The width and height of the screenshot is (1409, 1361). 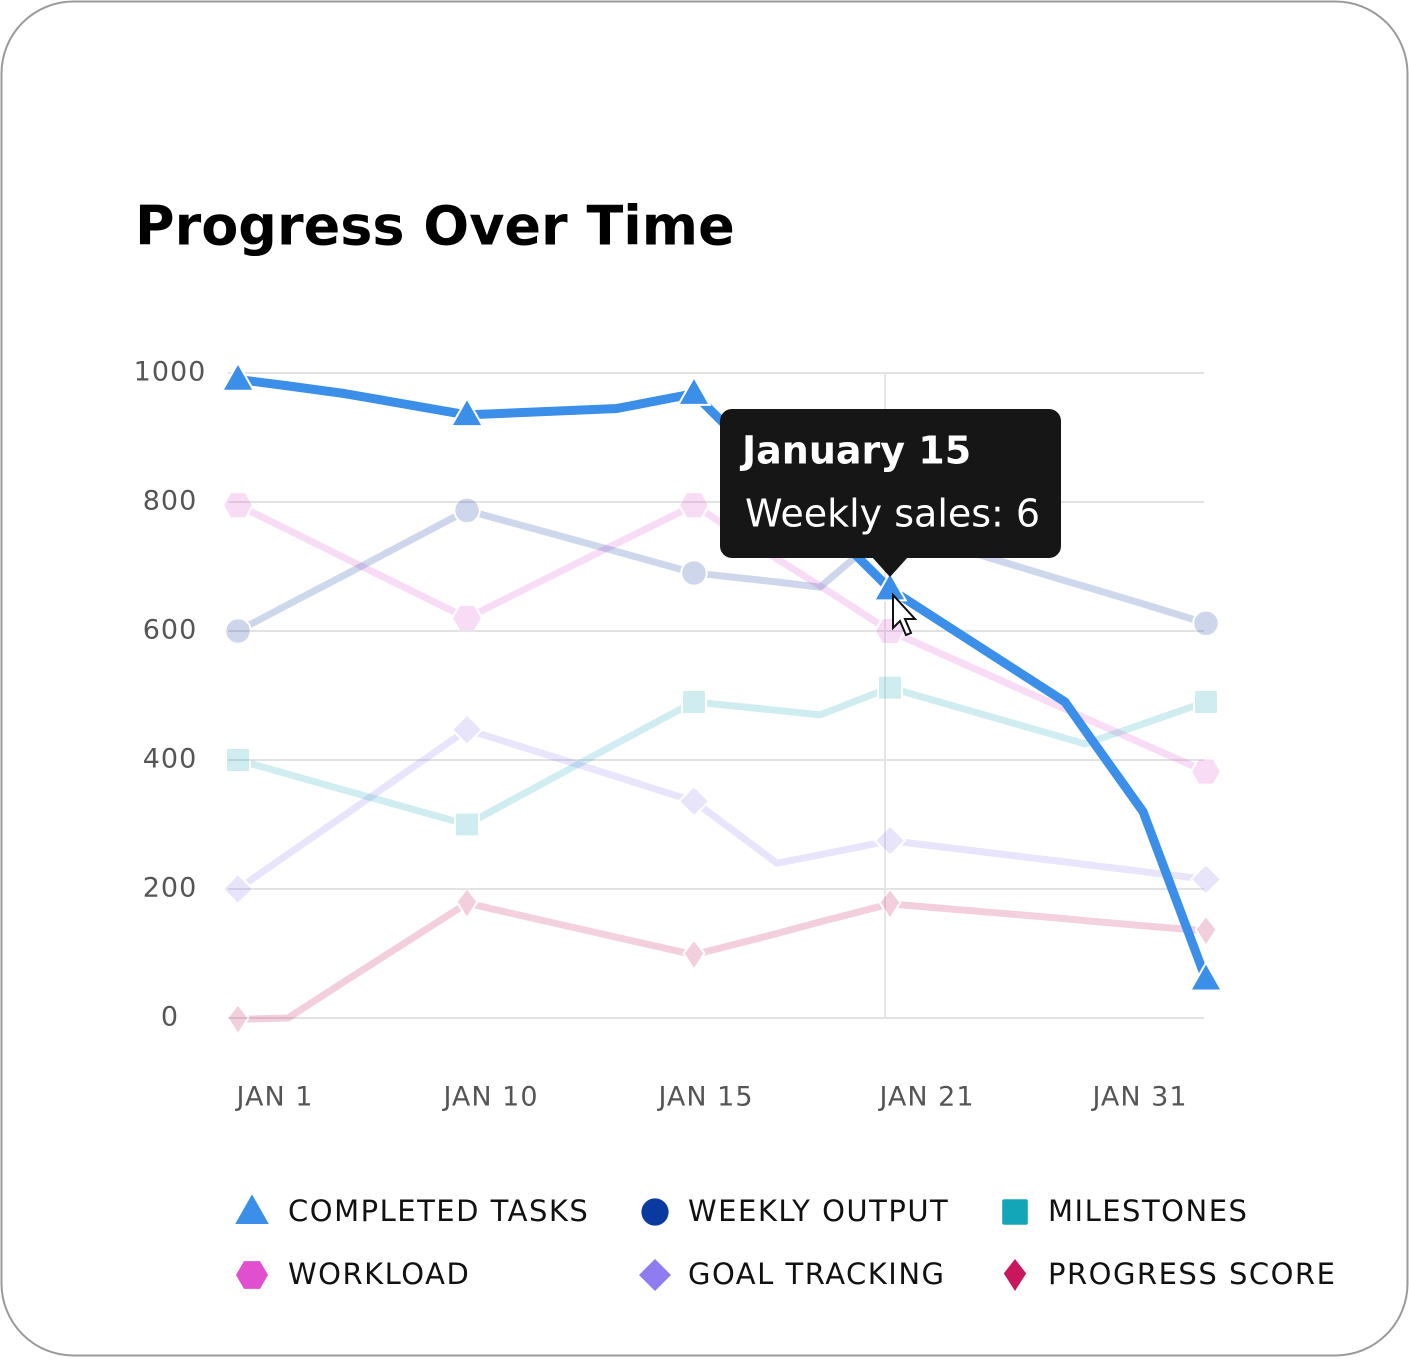 I want to click on tooltip: January 15 Weekly sales: 6, so click(x=890, y=493).